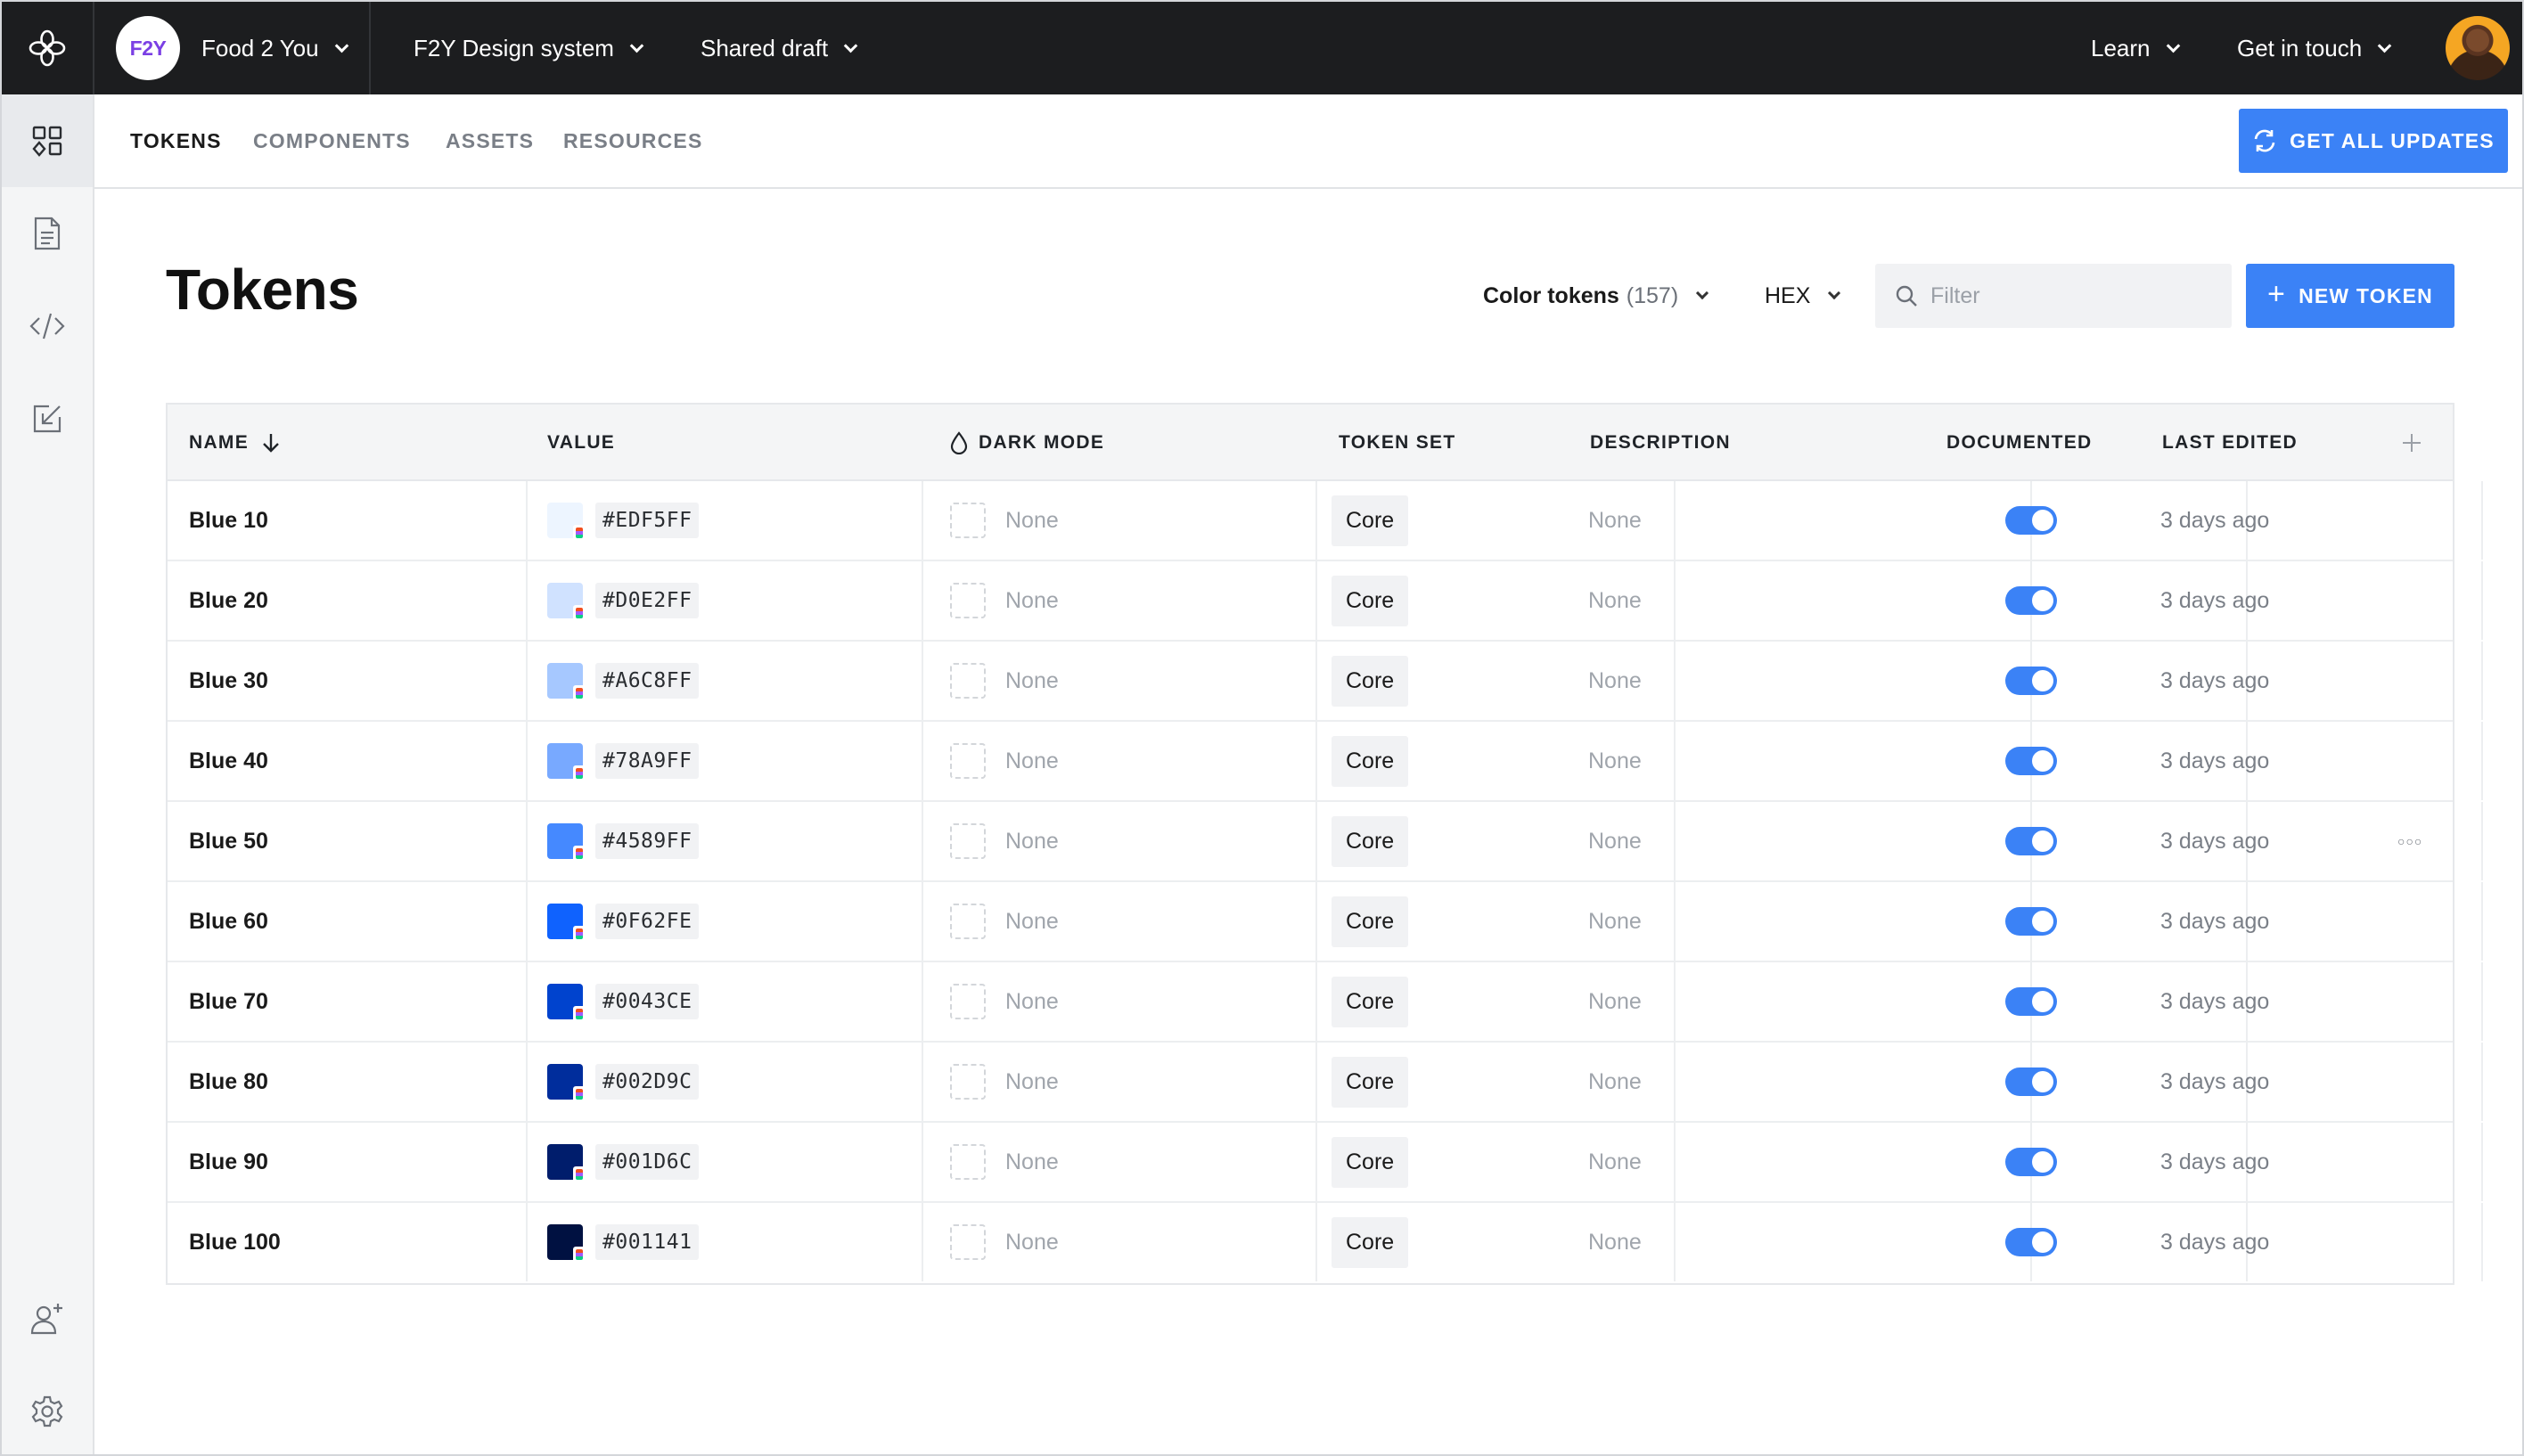  I want to click on project-switcher: F2Y Design system, so click(529, 48).